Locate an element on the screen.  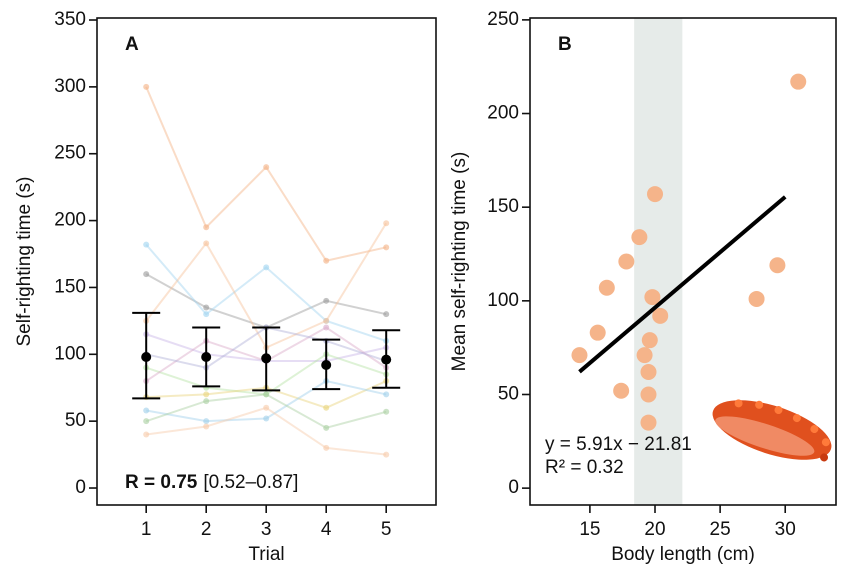
x-tick-label: 2 is located at coordinates (206, 529).